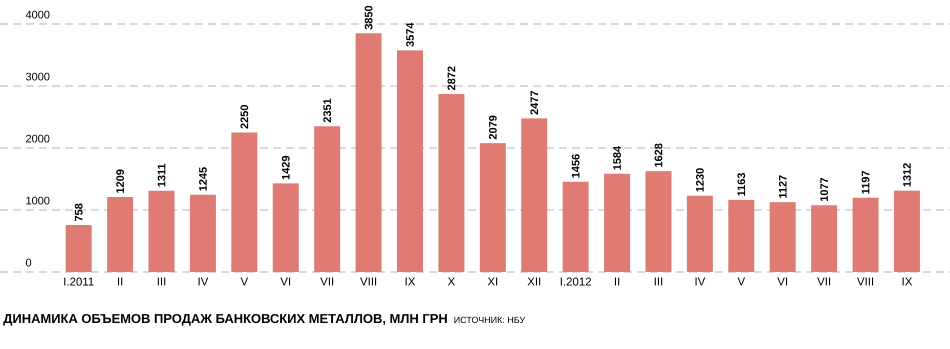 This screenshot has width=950, height=349. Describe the element at coordinates (286, 168) in the screenshot. I see `data-label: 1429` at that location.